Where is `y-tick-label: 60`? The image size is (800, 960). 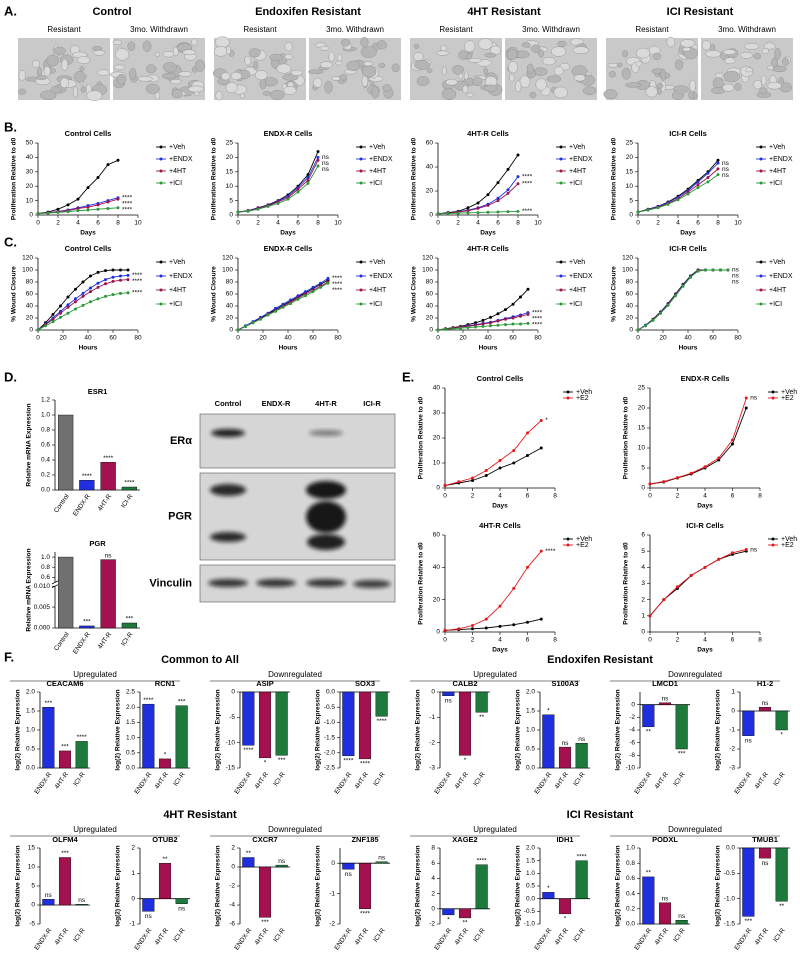
y-tick-label: 60 is located at coordinates (430, 294).